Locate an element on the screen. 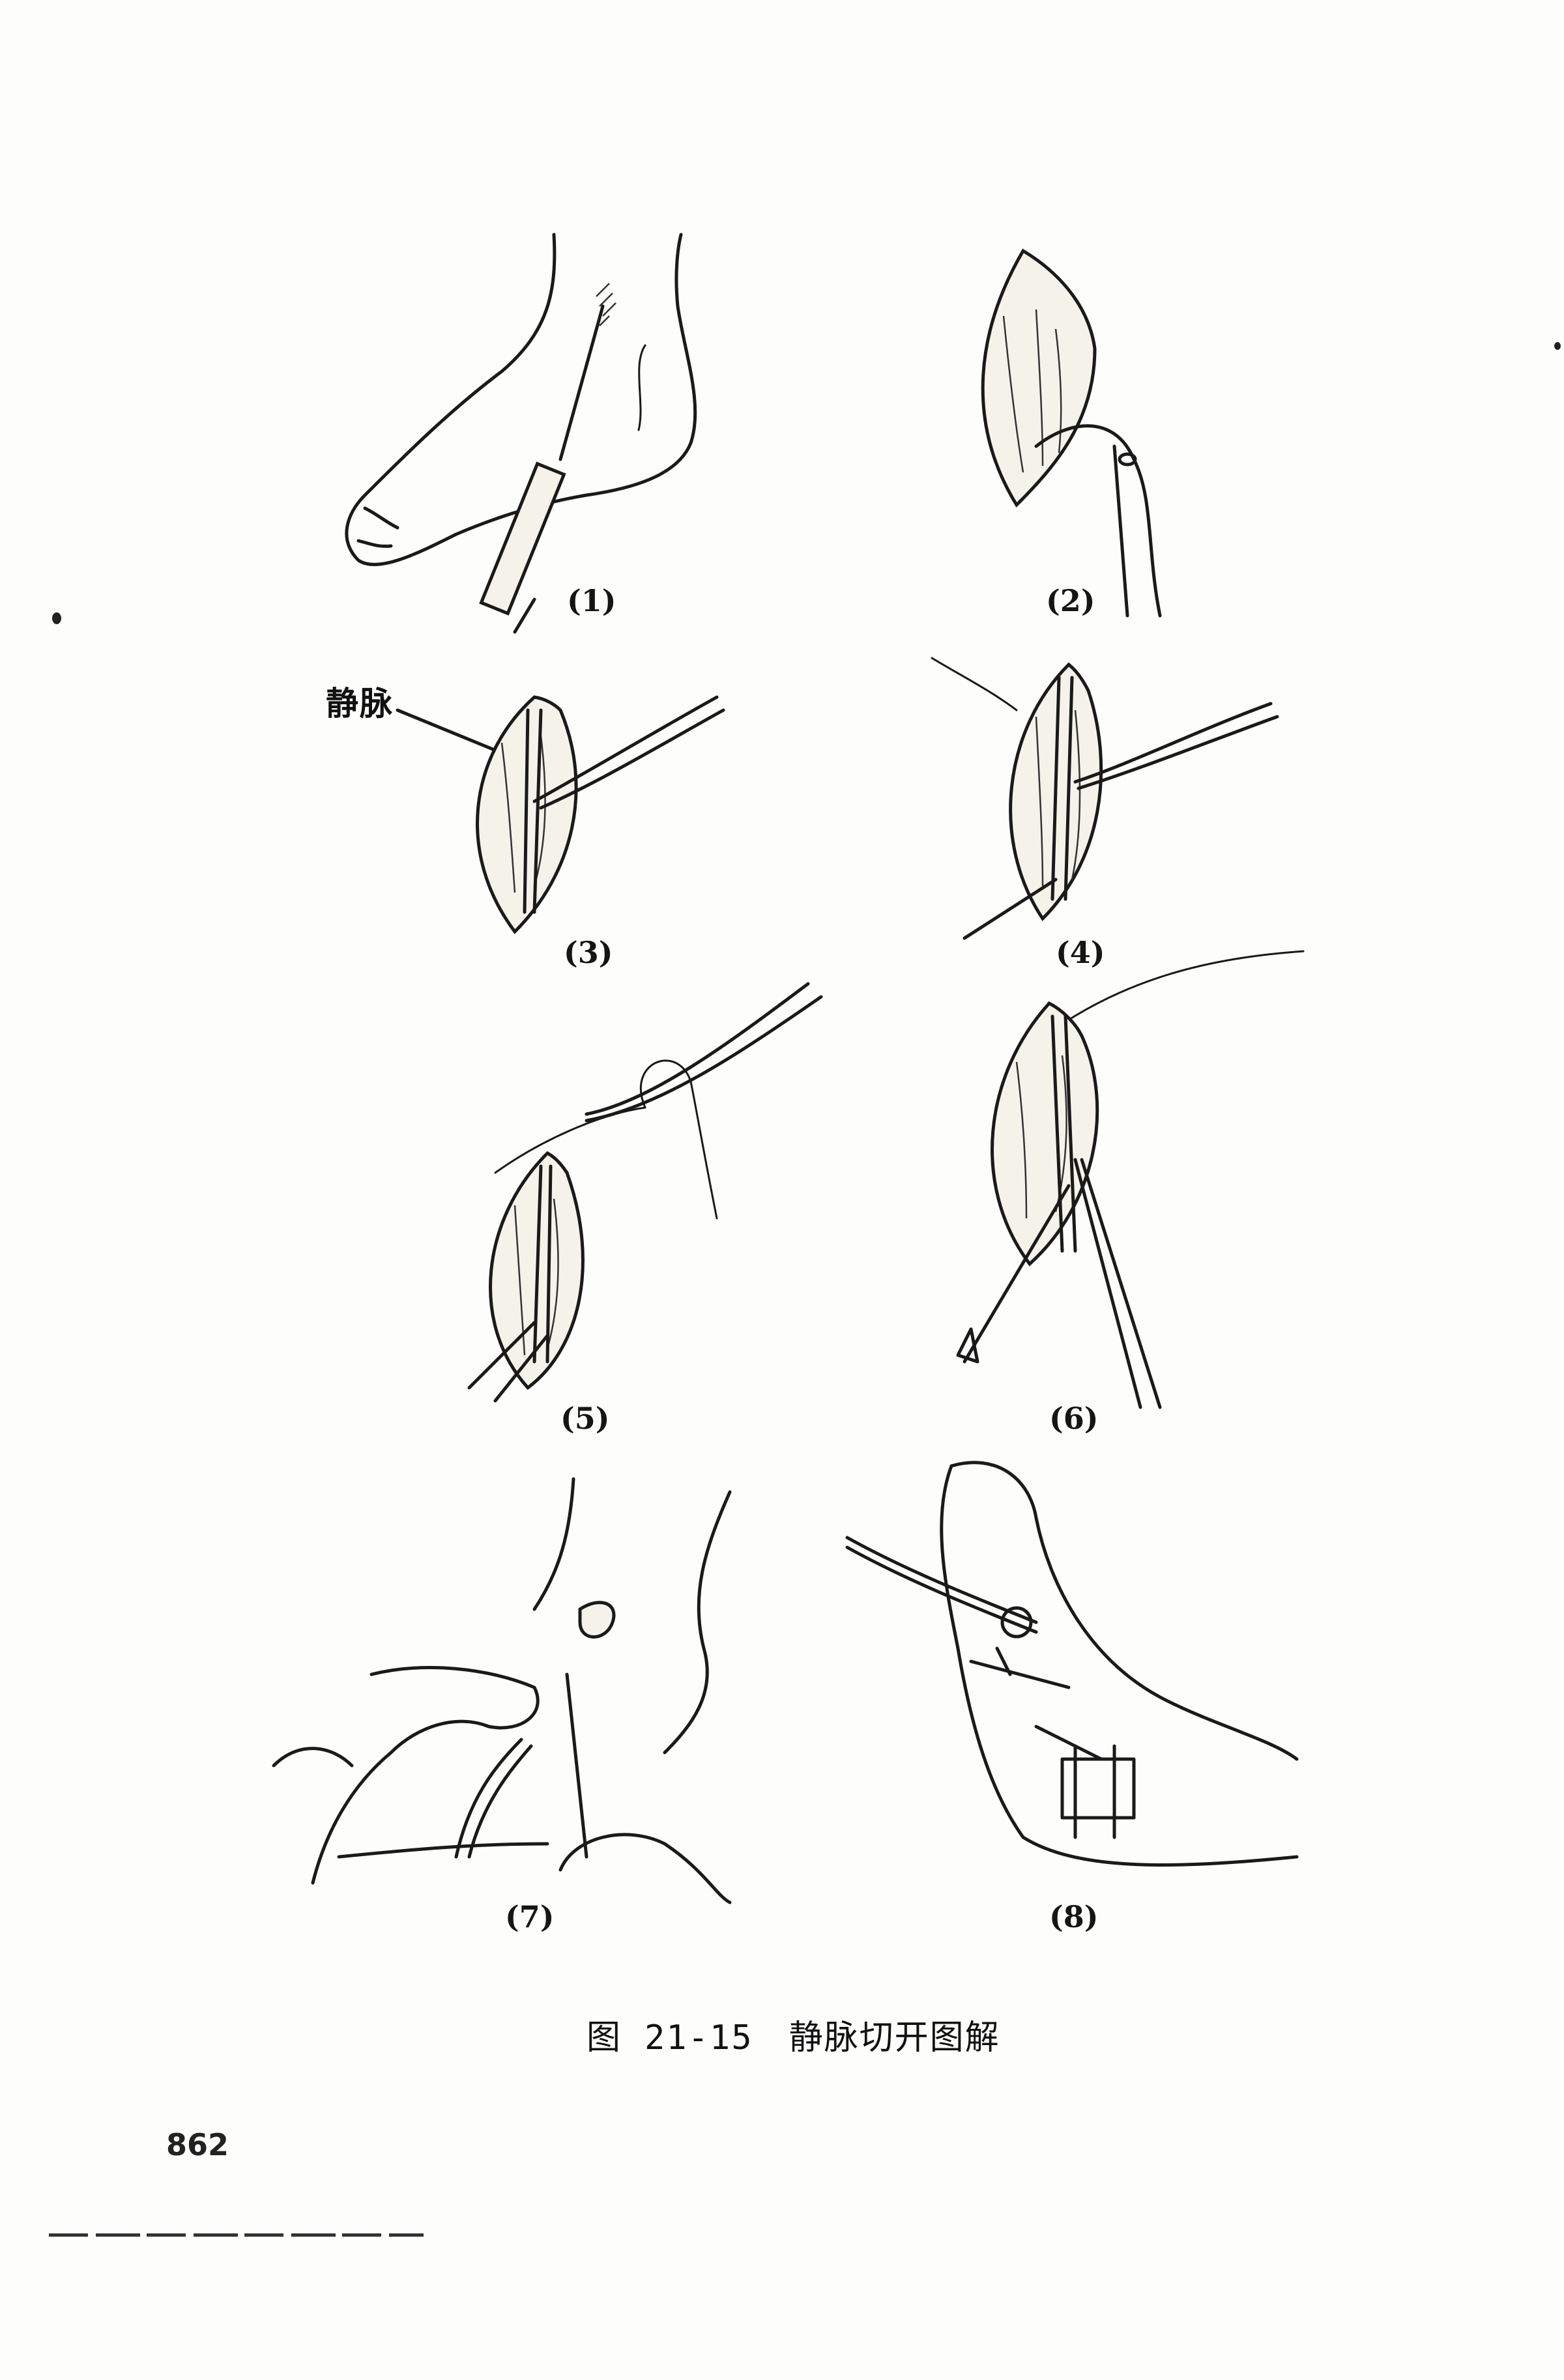  panel-1-label: (1) is located at coordinates (591, 600).